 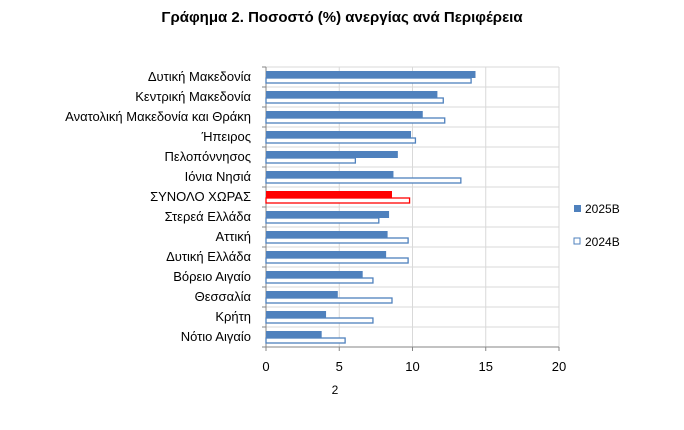 What do you see at coordinates (602, 209) in the screenshot?
I see `legend-label-2025: 2025Β` at bounding box center [602, 209].